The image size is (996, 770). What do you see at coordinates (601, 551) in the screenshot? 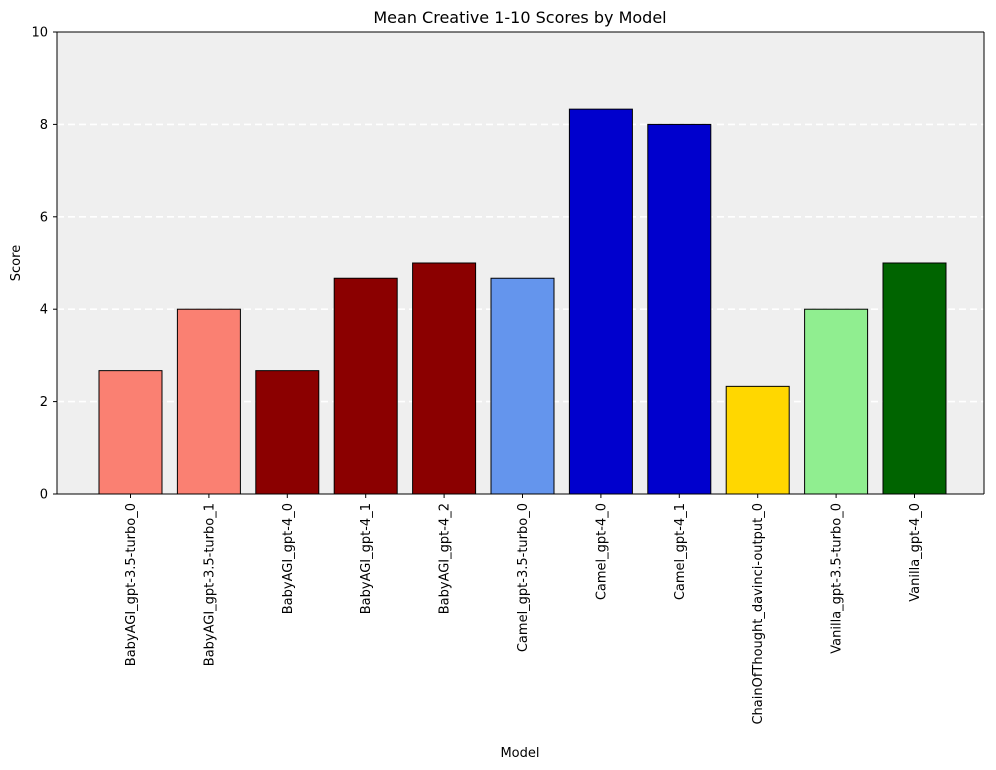
I see `x-tick-label: Camel_gpt-4_0` at bounding box center [601, 551].